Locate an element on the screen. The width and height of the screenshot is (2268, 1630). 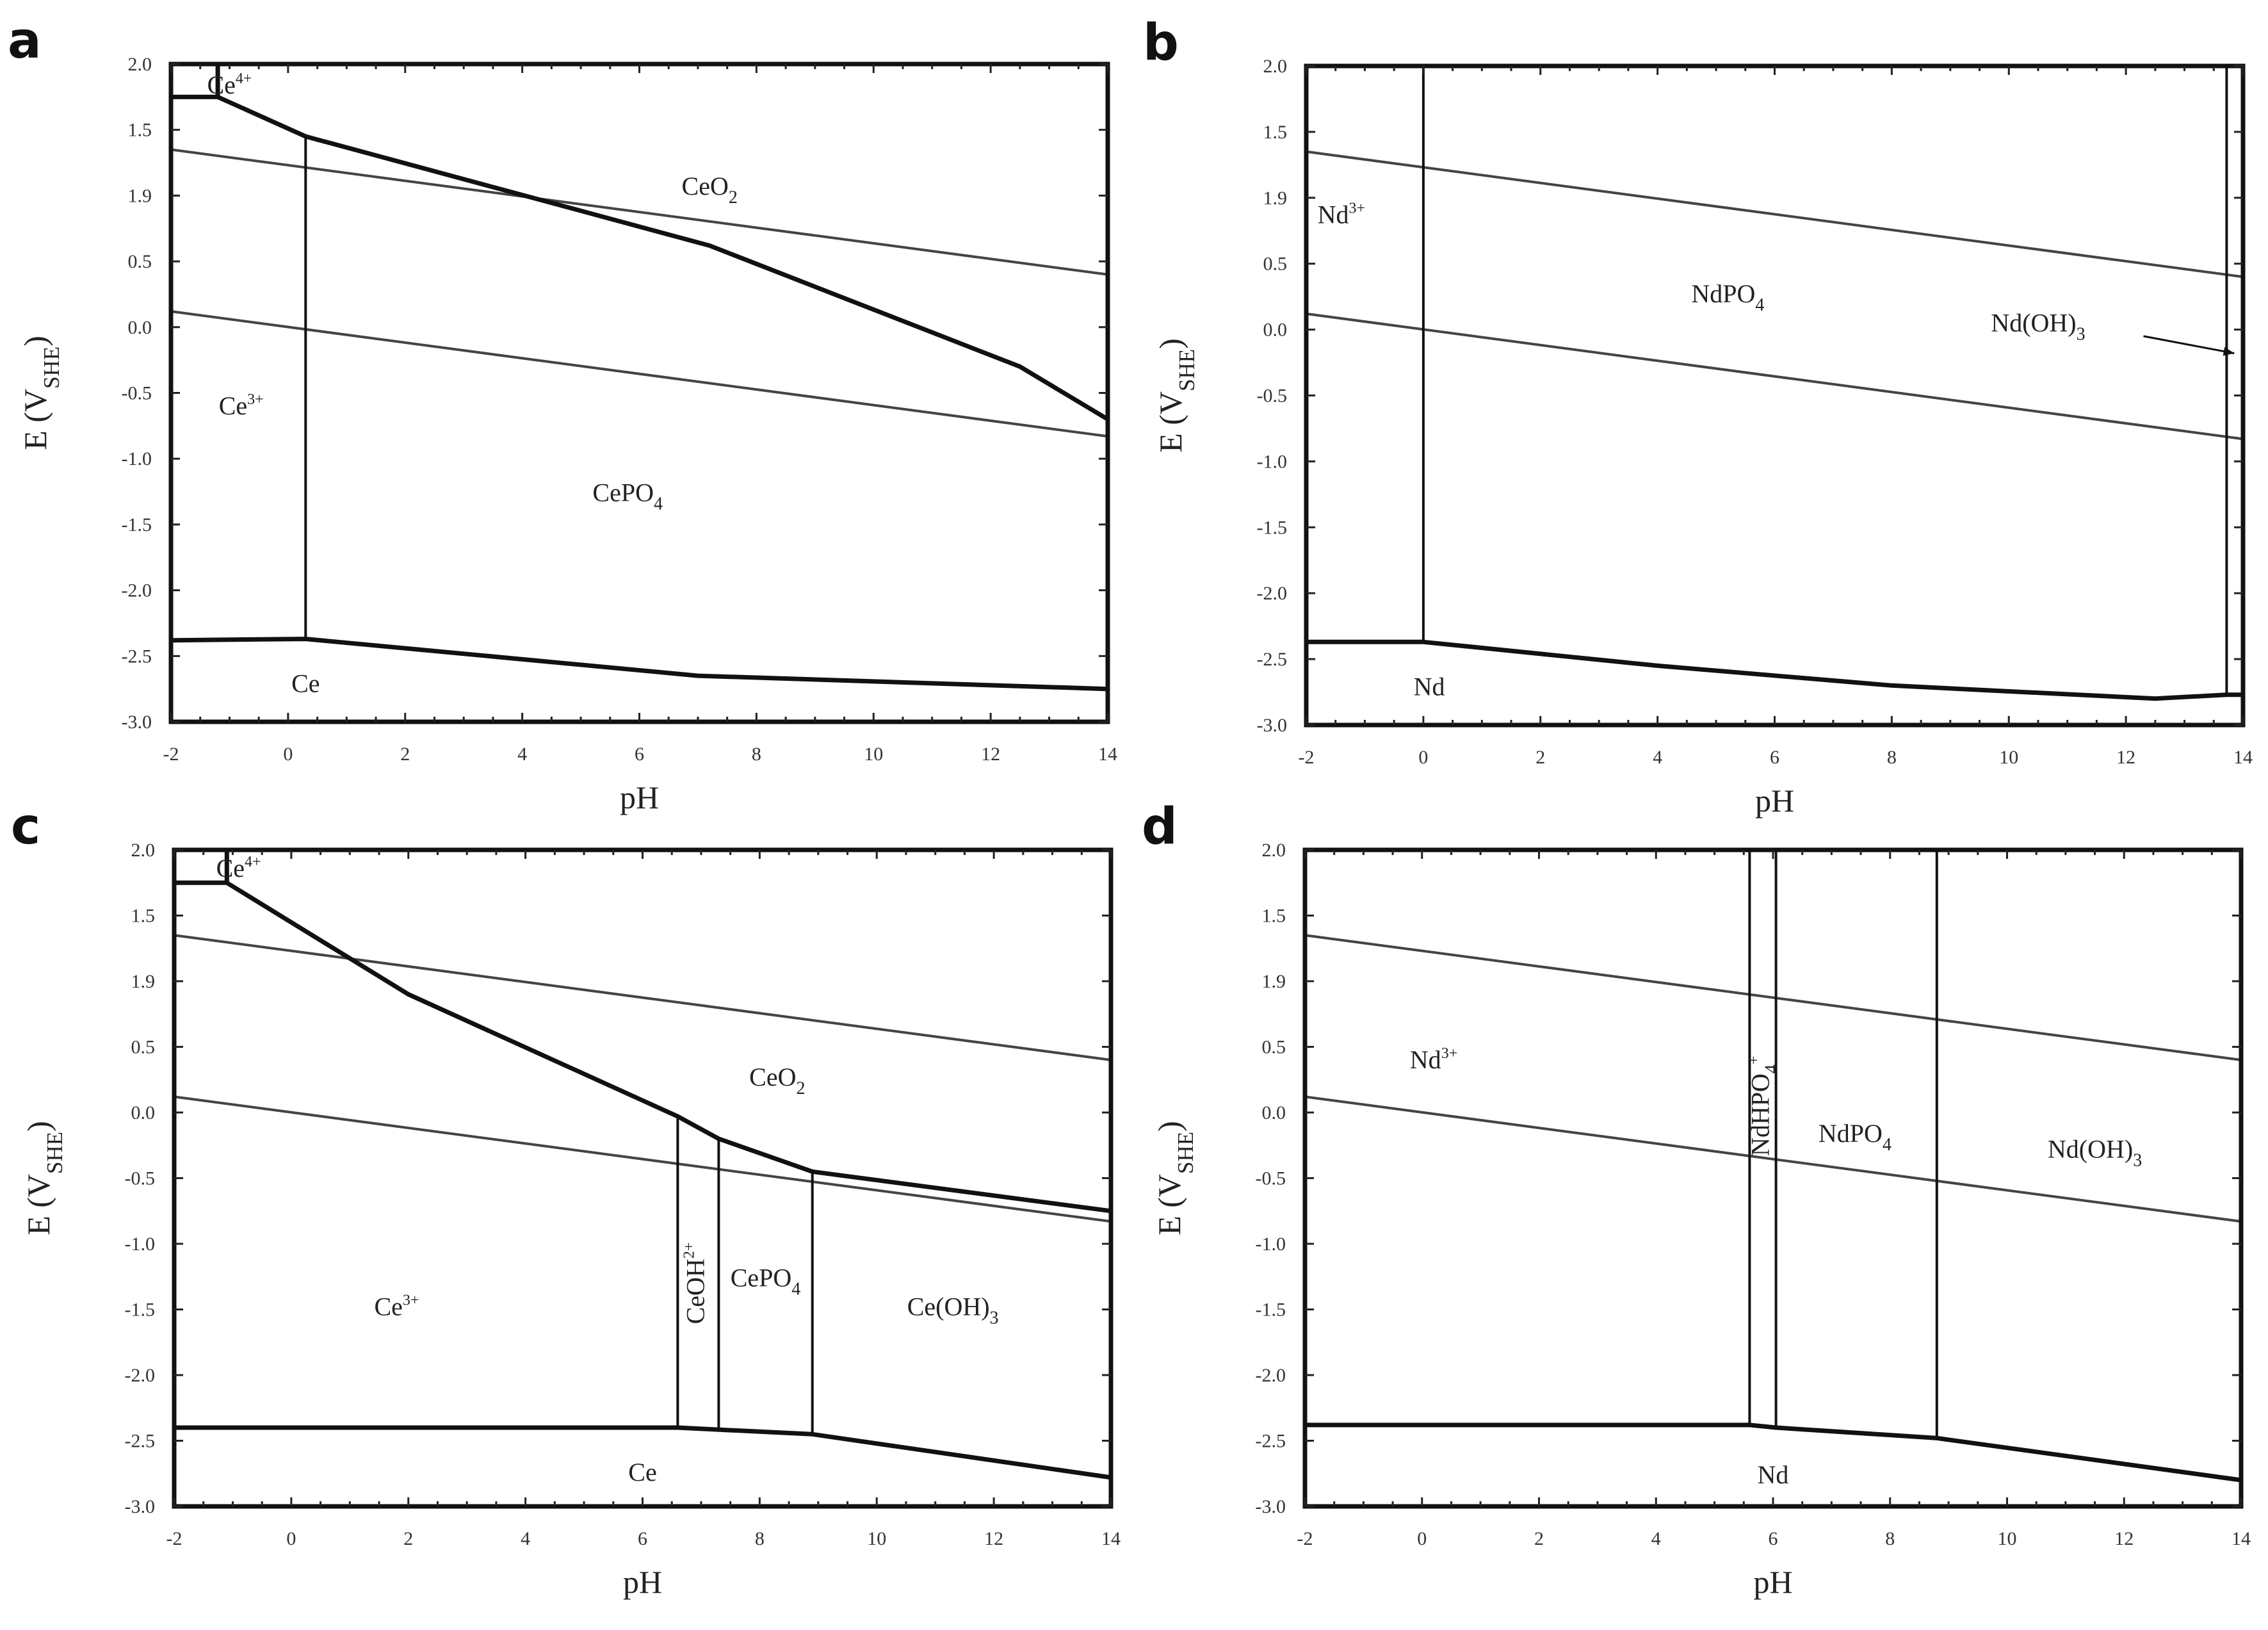
region-label-ce: Ce3+ is located at coordinates (241, 406).